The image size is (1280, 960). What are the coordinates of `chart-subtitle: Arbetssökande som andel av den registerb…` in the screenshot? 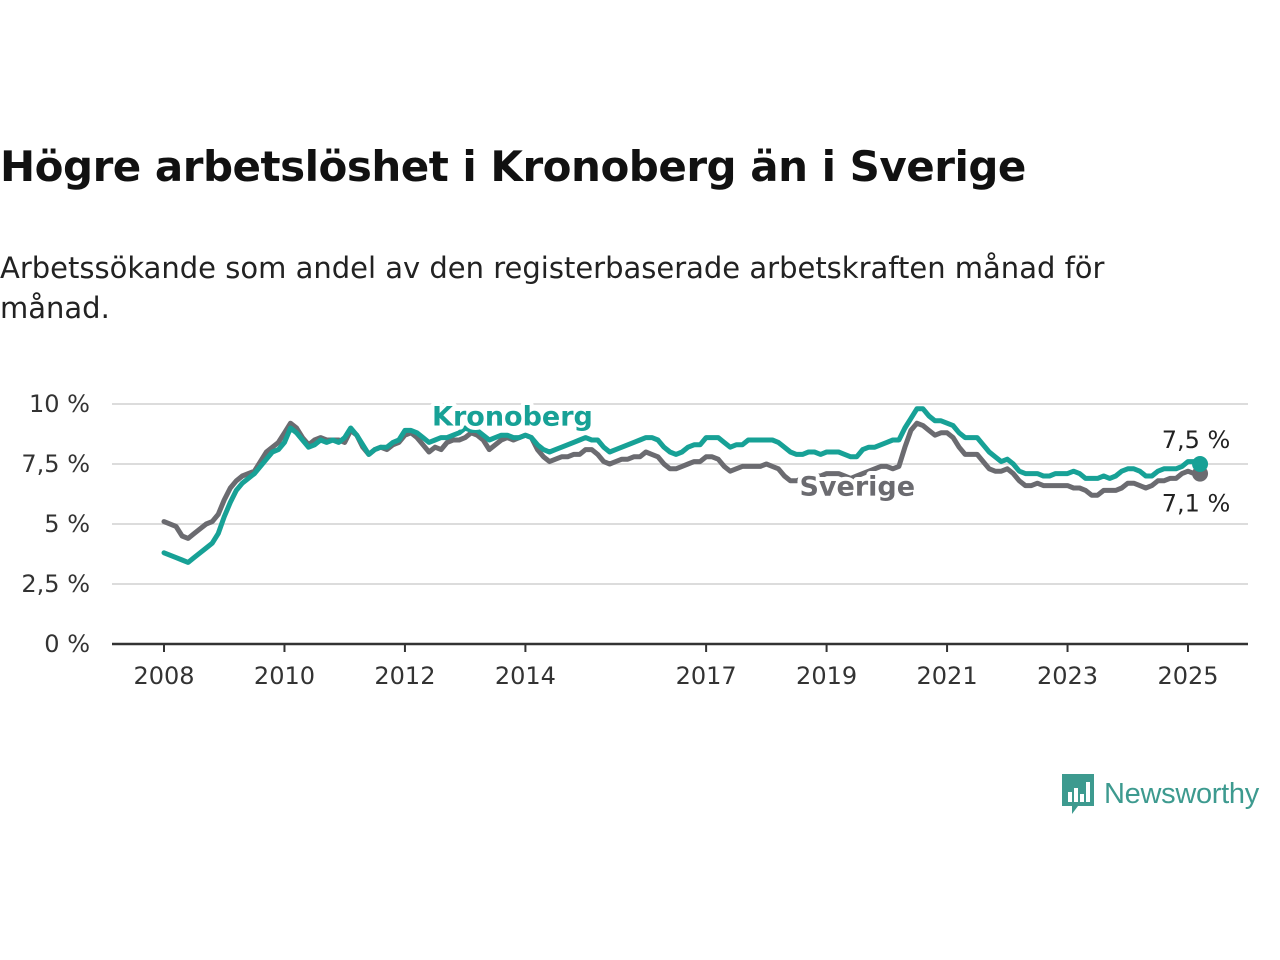 It's located at (552, 288).